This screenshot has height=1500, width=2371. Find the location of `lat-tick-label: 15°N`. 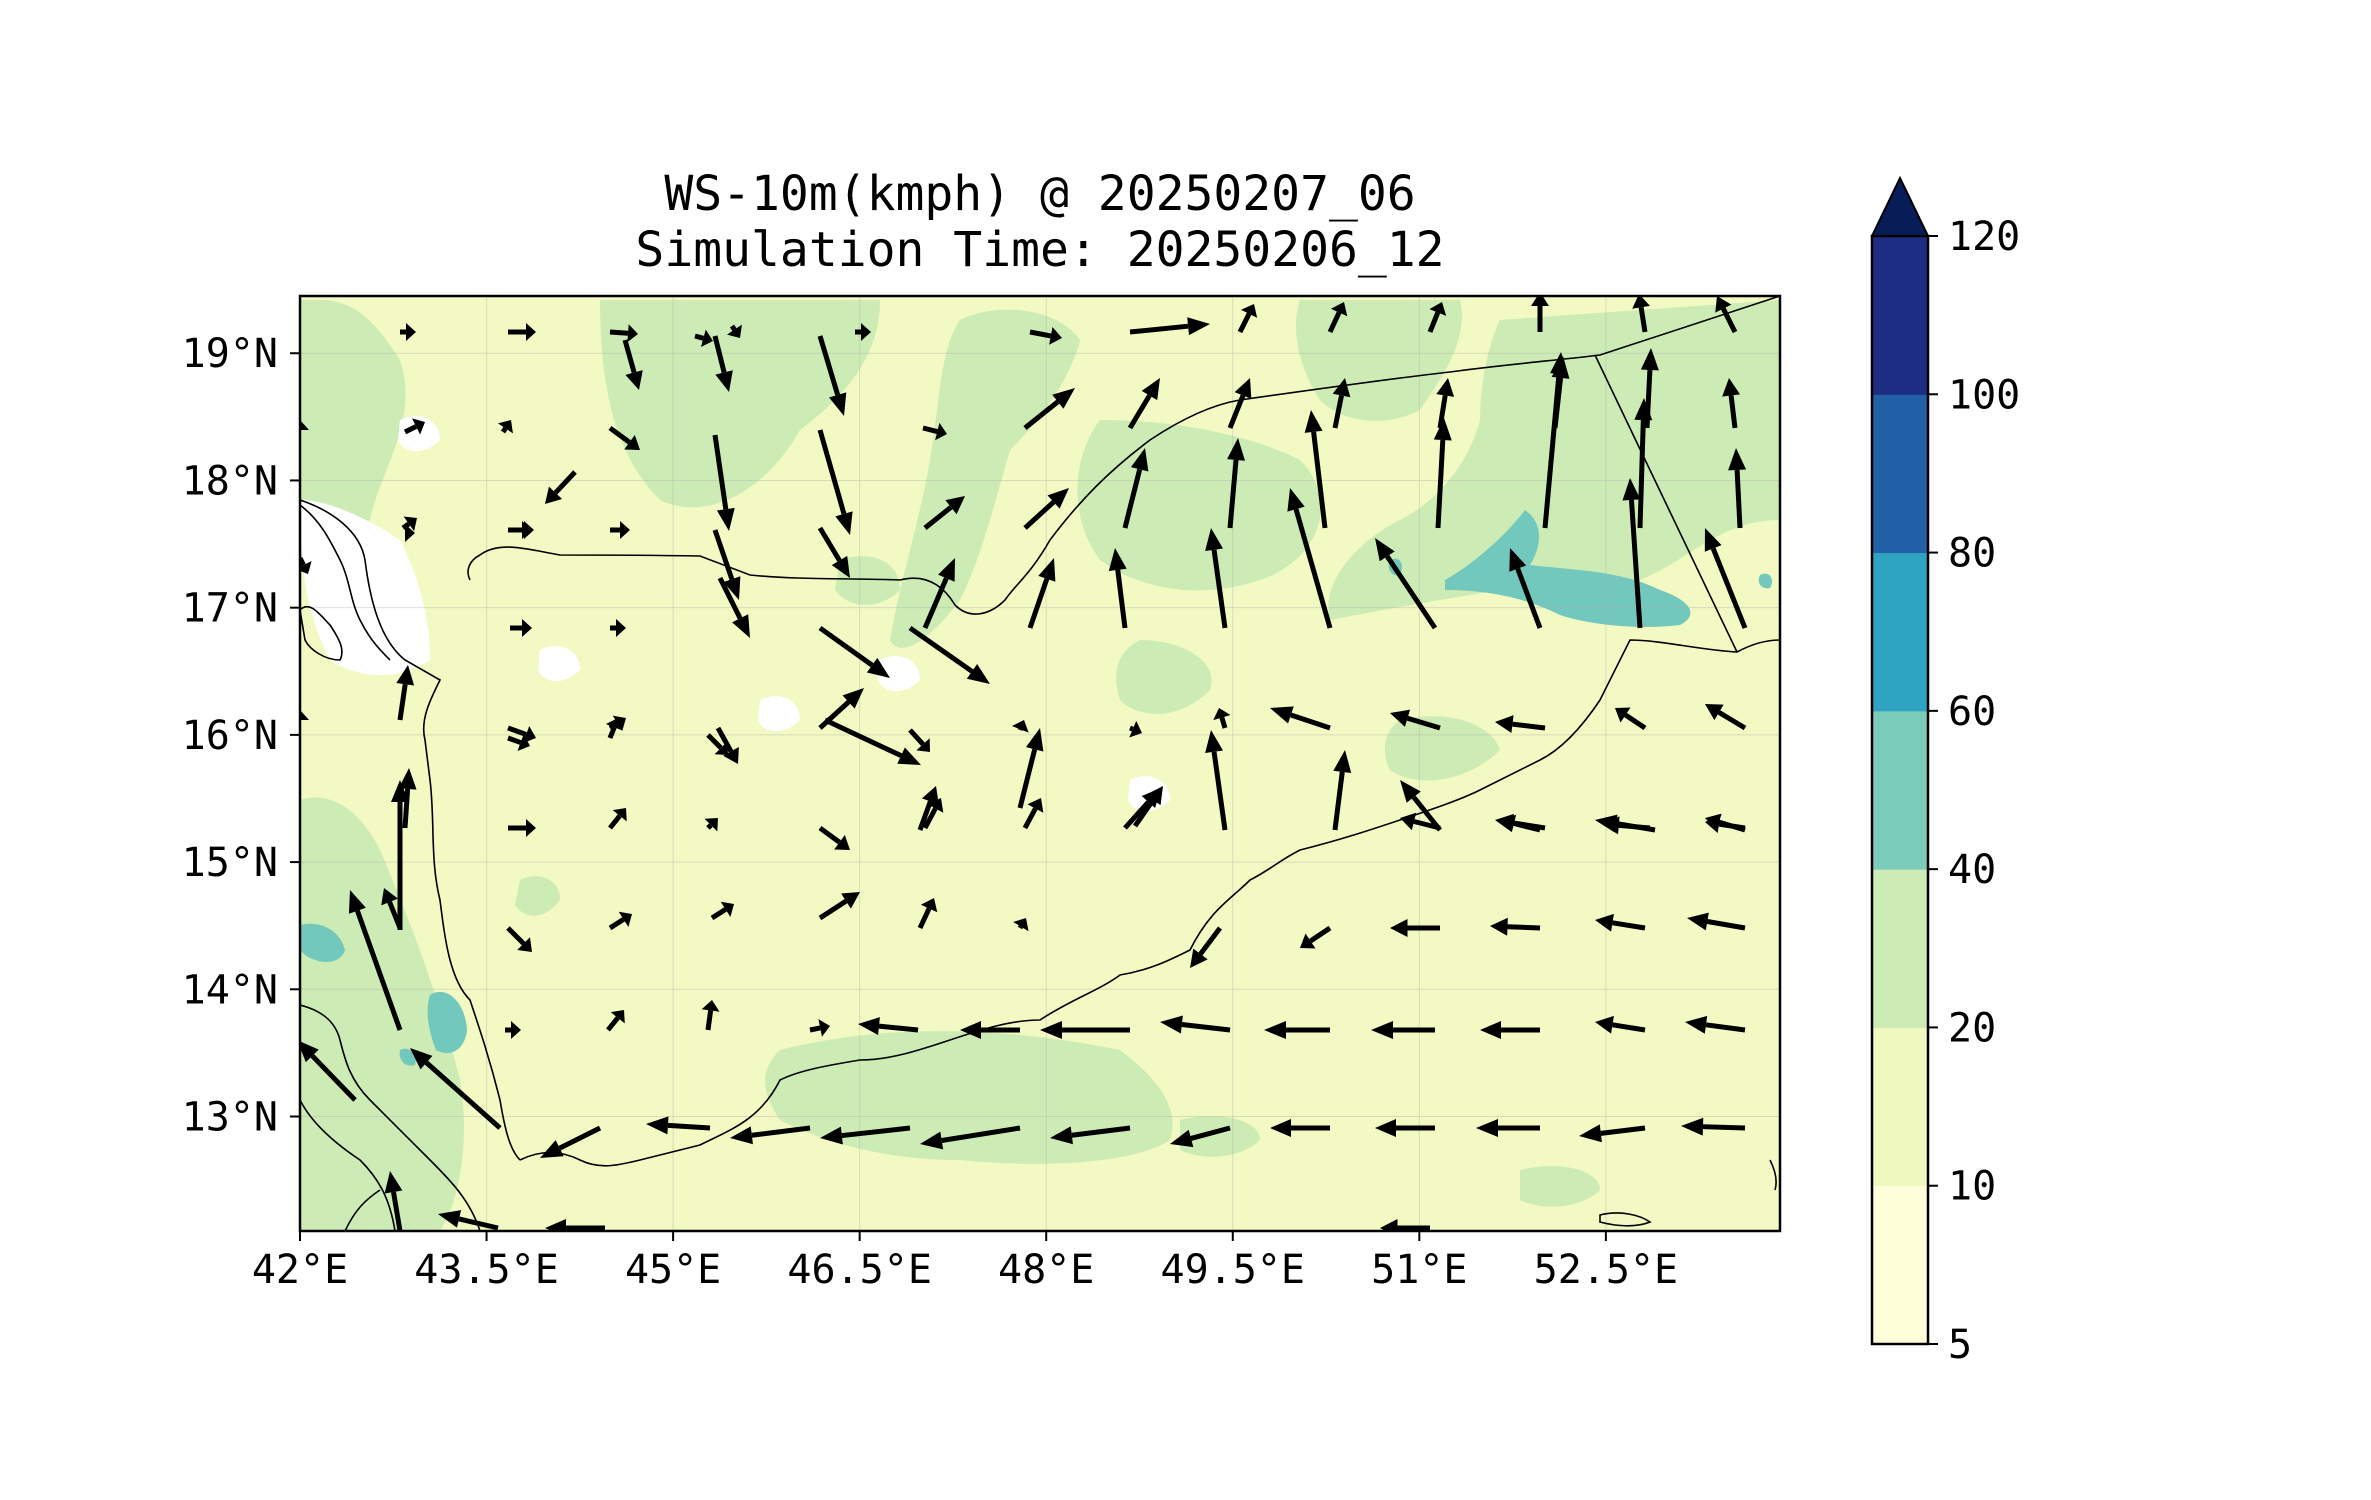

lat-tick-label: 15°N is located at coordinates (230, 863).